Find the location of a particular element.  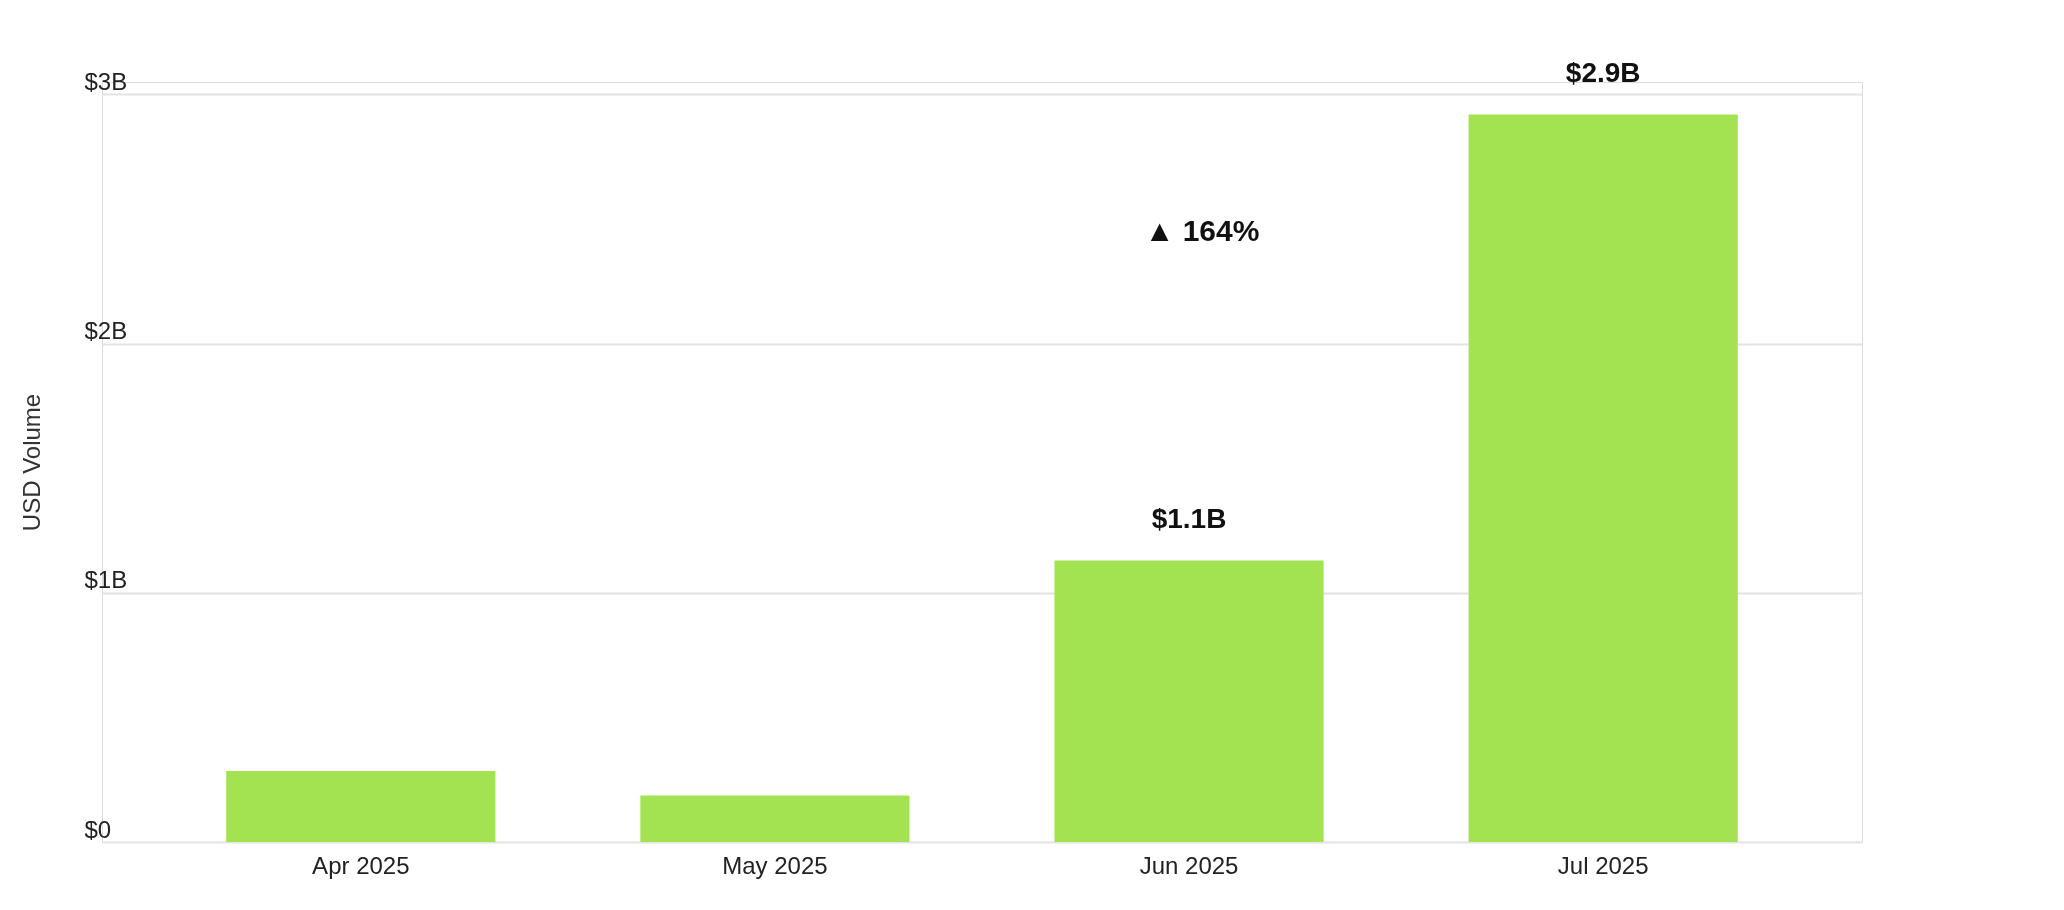

x-tick-label: May 2025 is located at coordinates (775, 865).